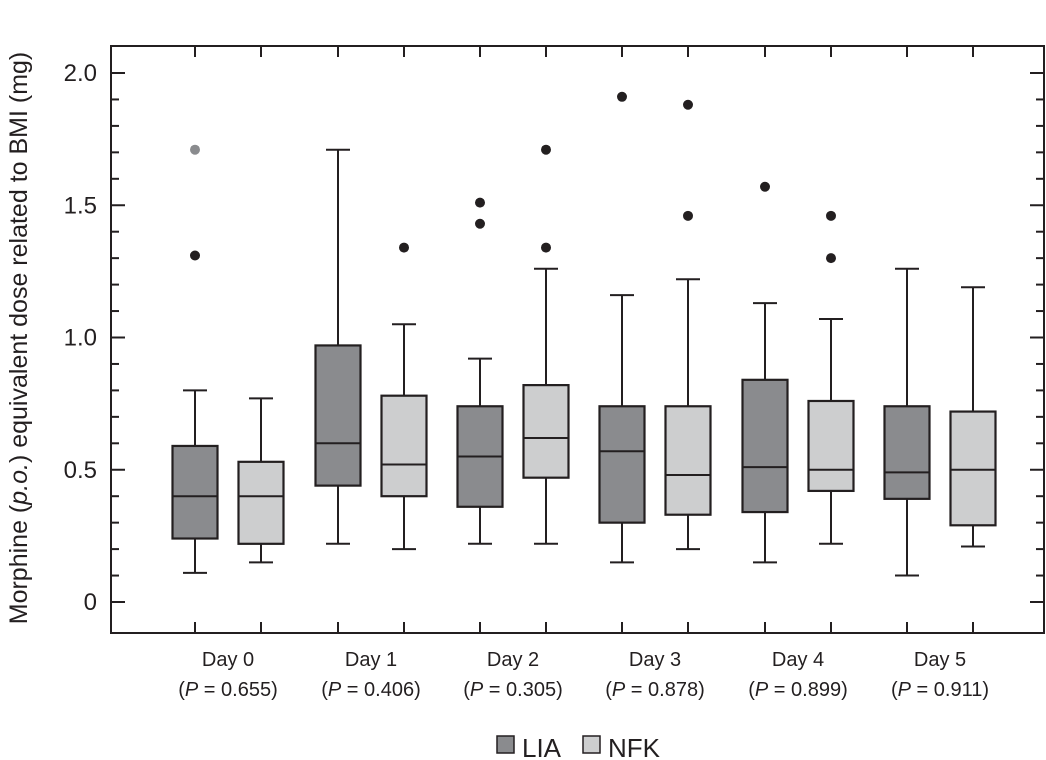 This screenshot has height=760, width=1046. Describe the element at coordinates (940, 660) in the screenshot. I see `x-category-label: Day 5` at that location.